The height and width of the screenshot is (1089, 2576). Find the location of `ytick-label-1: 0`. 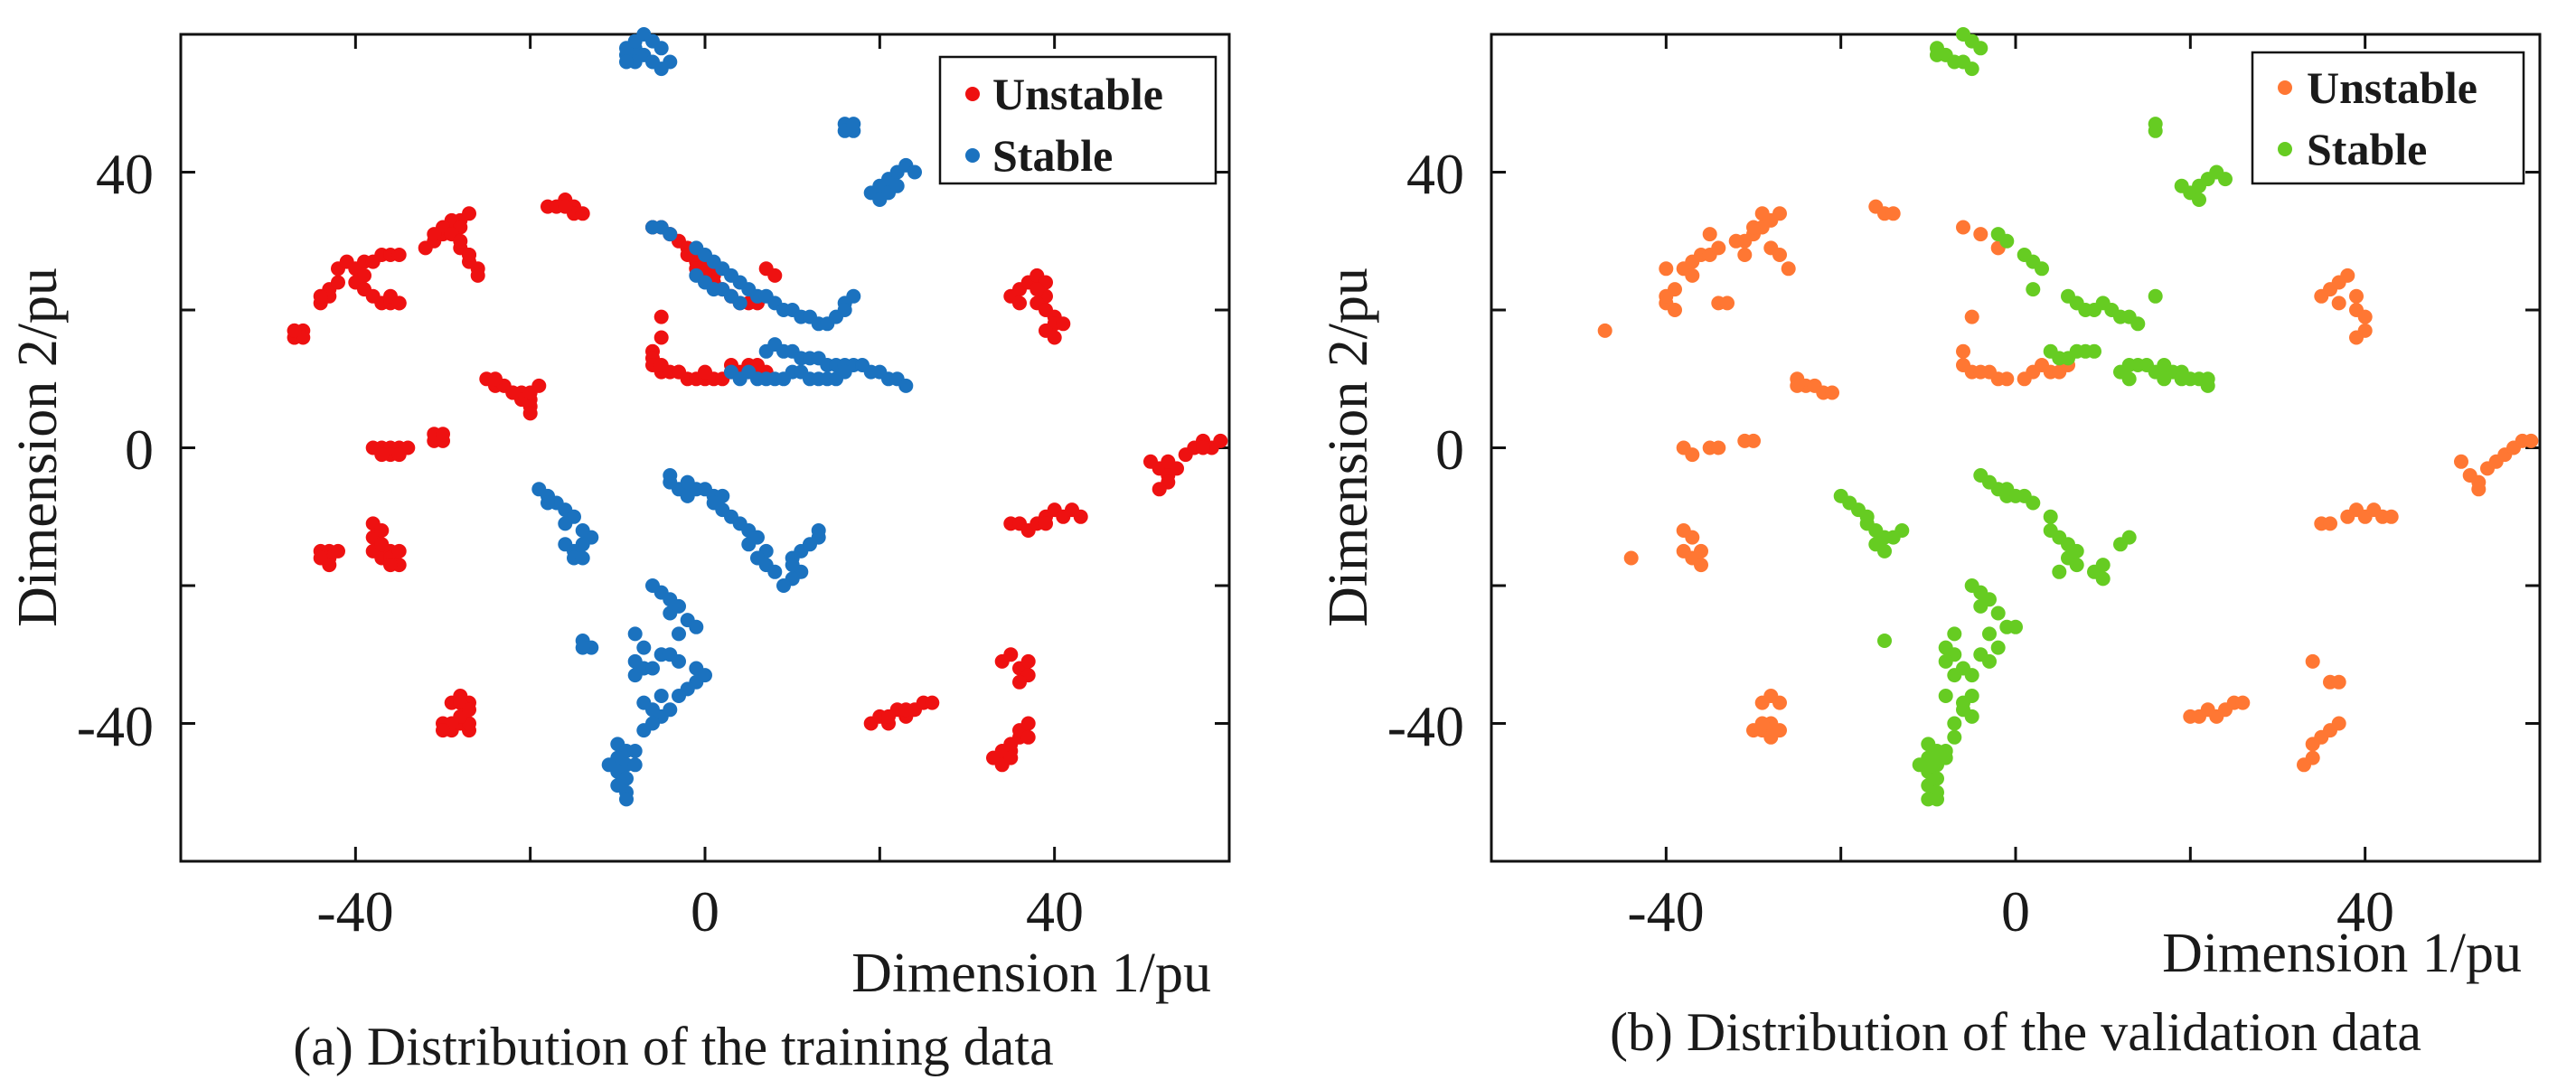

ytick-label-1: 0 is located at coordinates (1450, 450).